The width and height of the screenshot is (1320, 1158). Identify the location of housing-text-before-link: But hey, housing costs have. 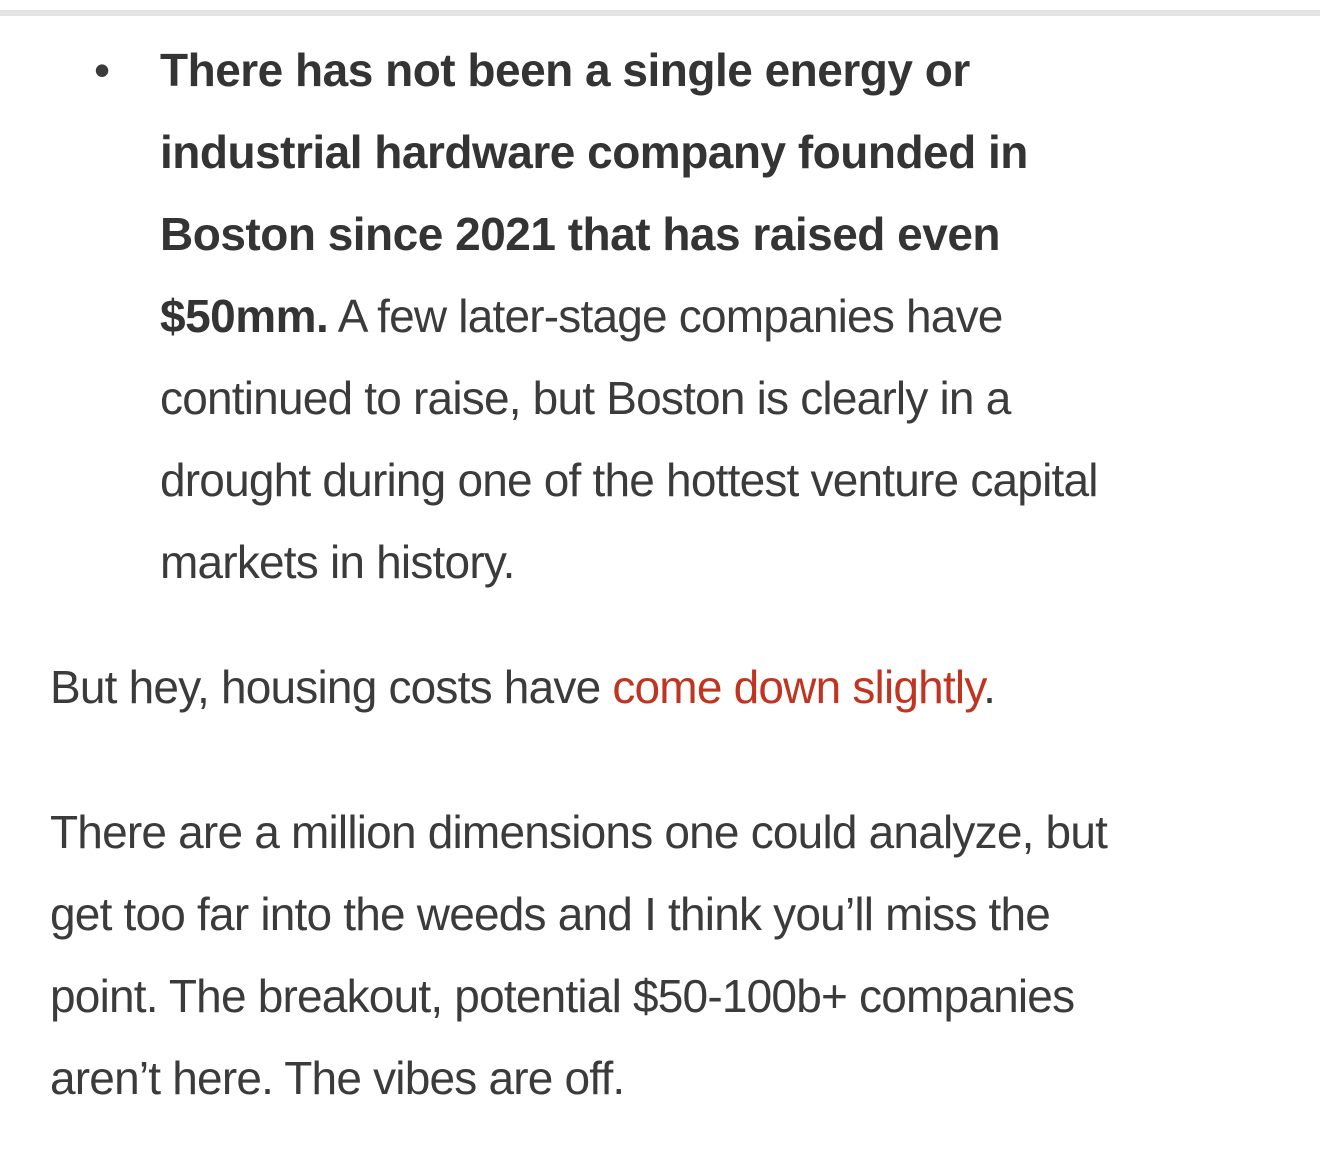
(331, 687).